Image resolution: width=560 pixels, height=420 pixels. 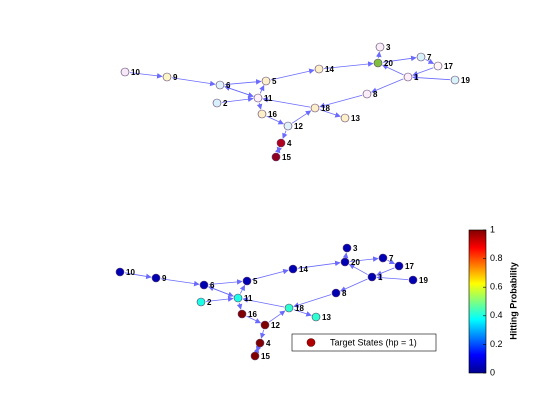 I want to click on node-label: 9, so click(x=164, y=278).